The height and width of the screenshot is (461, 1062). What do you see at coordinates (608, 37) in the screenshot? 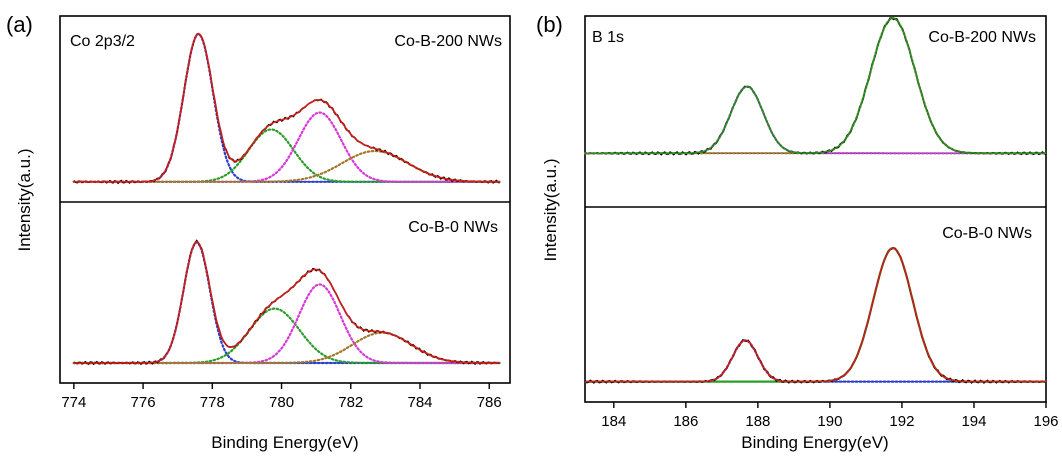
I see `panel-b-top-annotation-element: B 1s` at bounding box center [608, 37].